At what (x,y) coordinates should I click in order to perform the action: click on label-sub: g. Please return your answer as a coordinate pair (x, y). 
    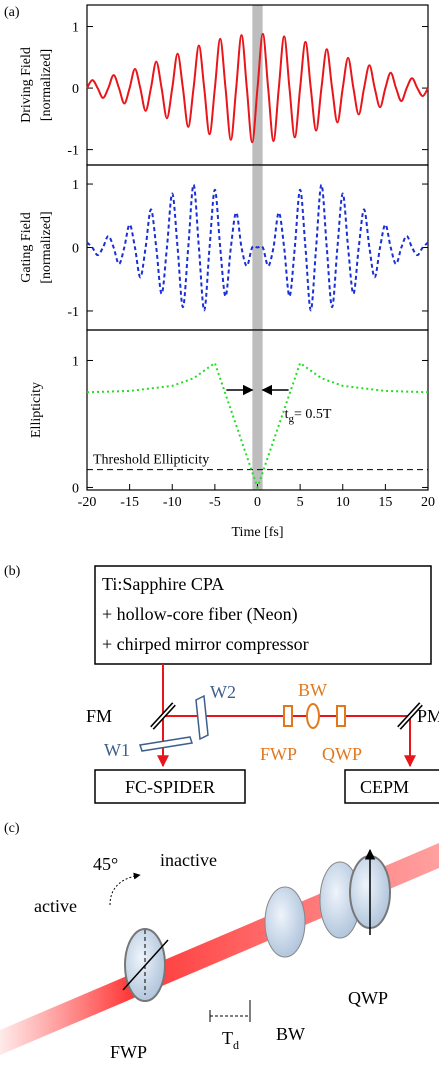
    Looking at the image, I should click on (292, 419).